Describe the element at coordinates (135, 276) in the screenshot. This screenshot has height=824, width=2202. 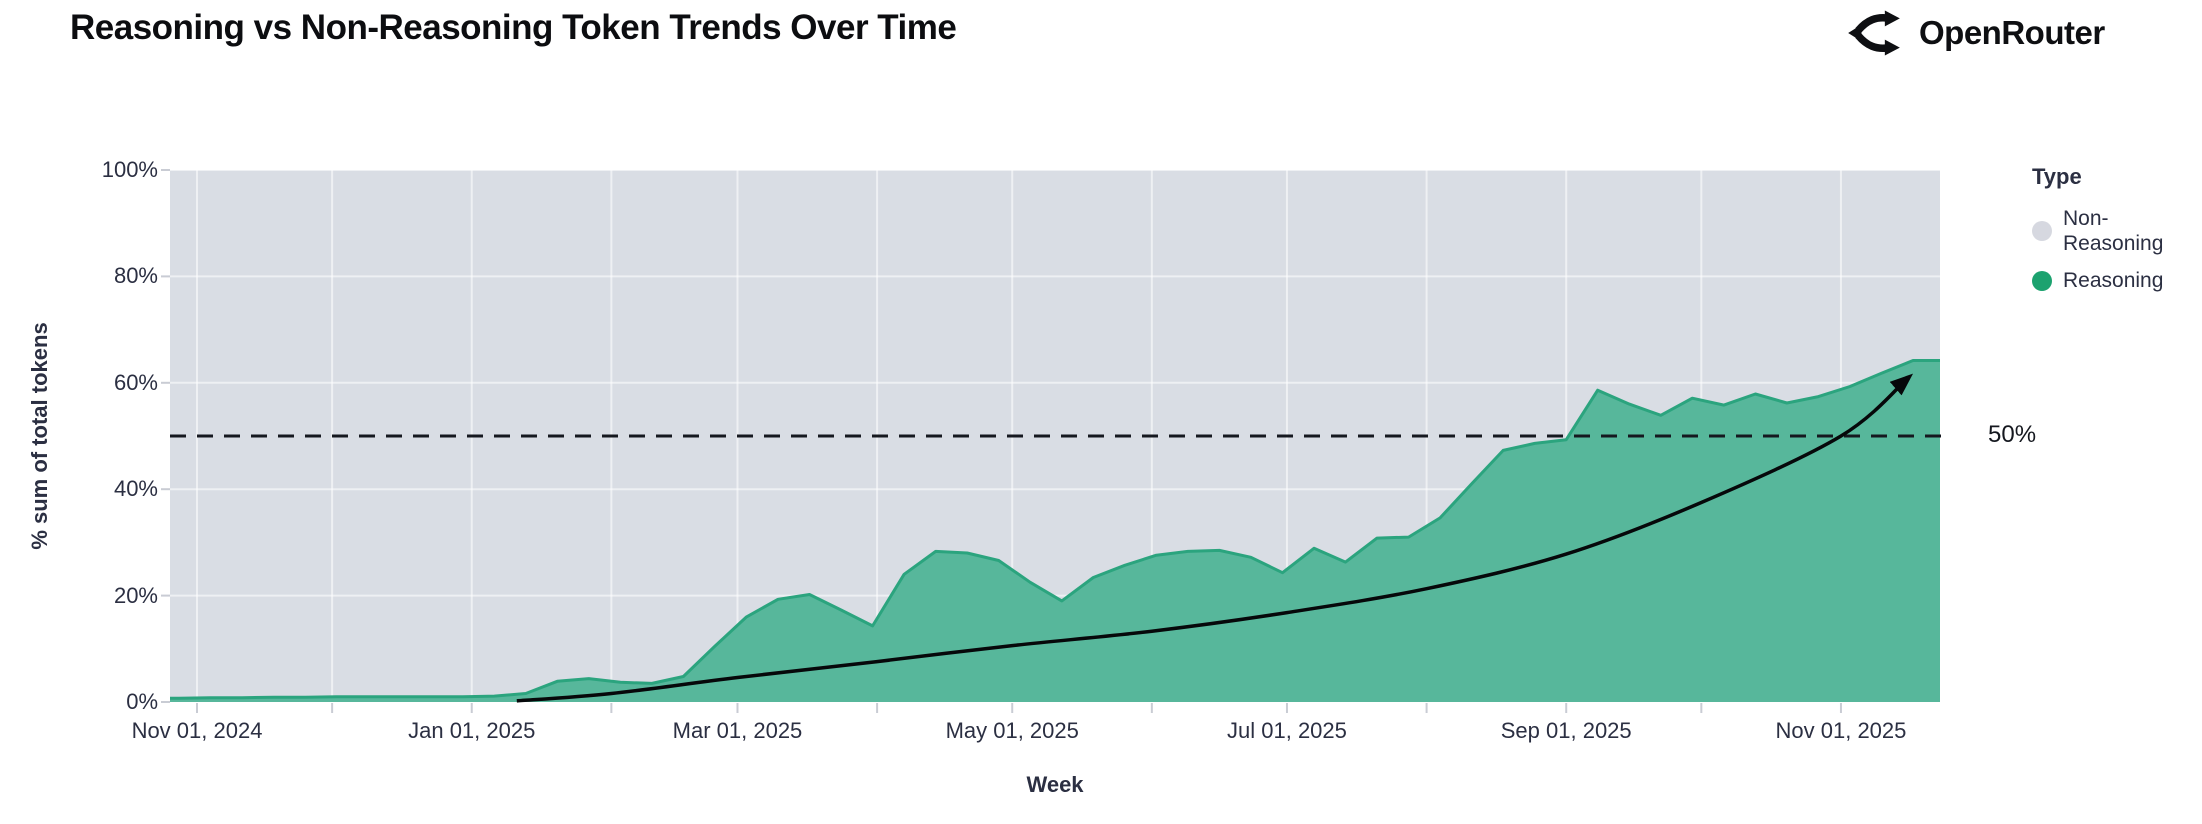
I see `y-tick-label: 80%` at that location.